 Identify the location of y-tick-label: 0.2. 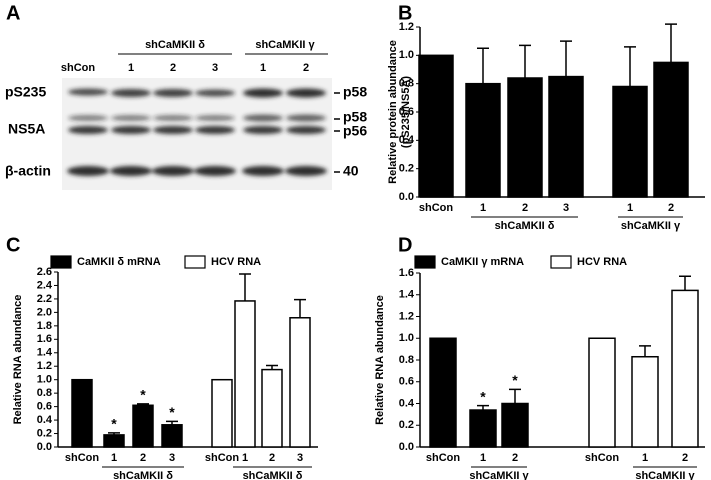
(44, 433).